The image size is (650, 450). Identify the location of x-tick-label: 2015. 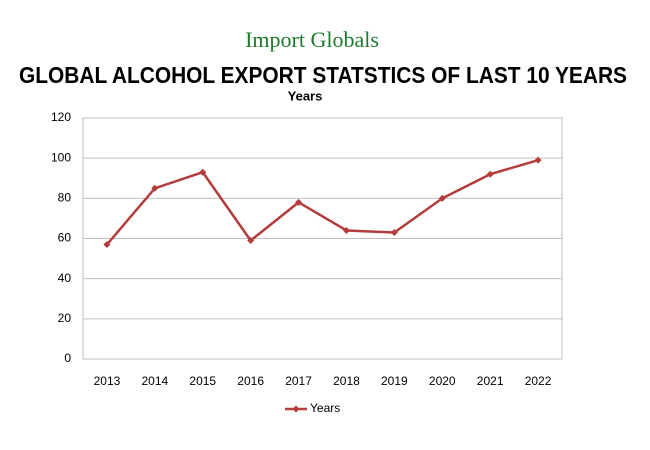
(202, 381).